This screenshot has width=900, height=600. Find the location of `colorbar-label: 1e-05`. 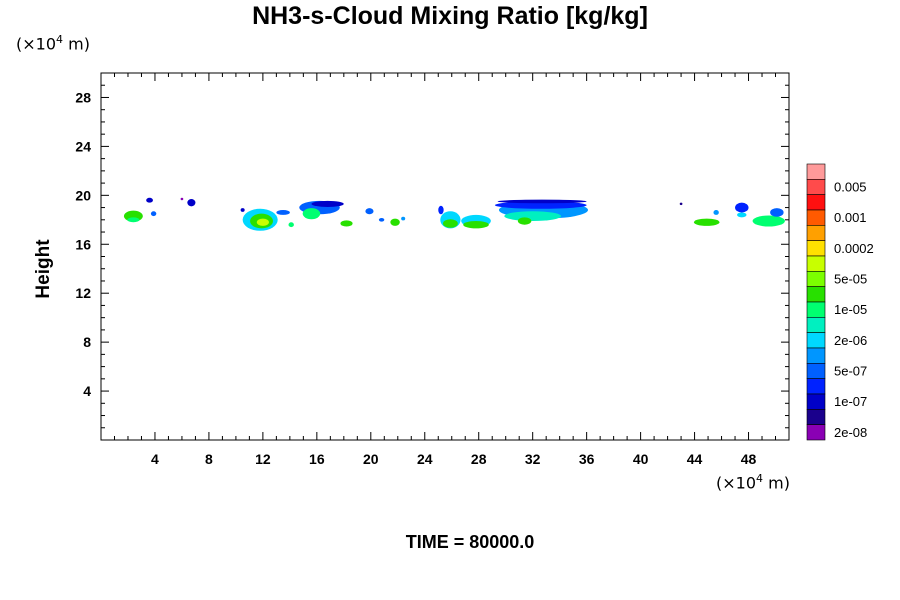

colorbar-label: 1e-05 is located at coordinates (850, 309).